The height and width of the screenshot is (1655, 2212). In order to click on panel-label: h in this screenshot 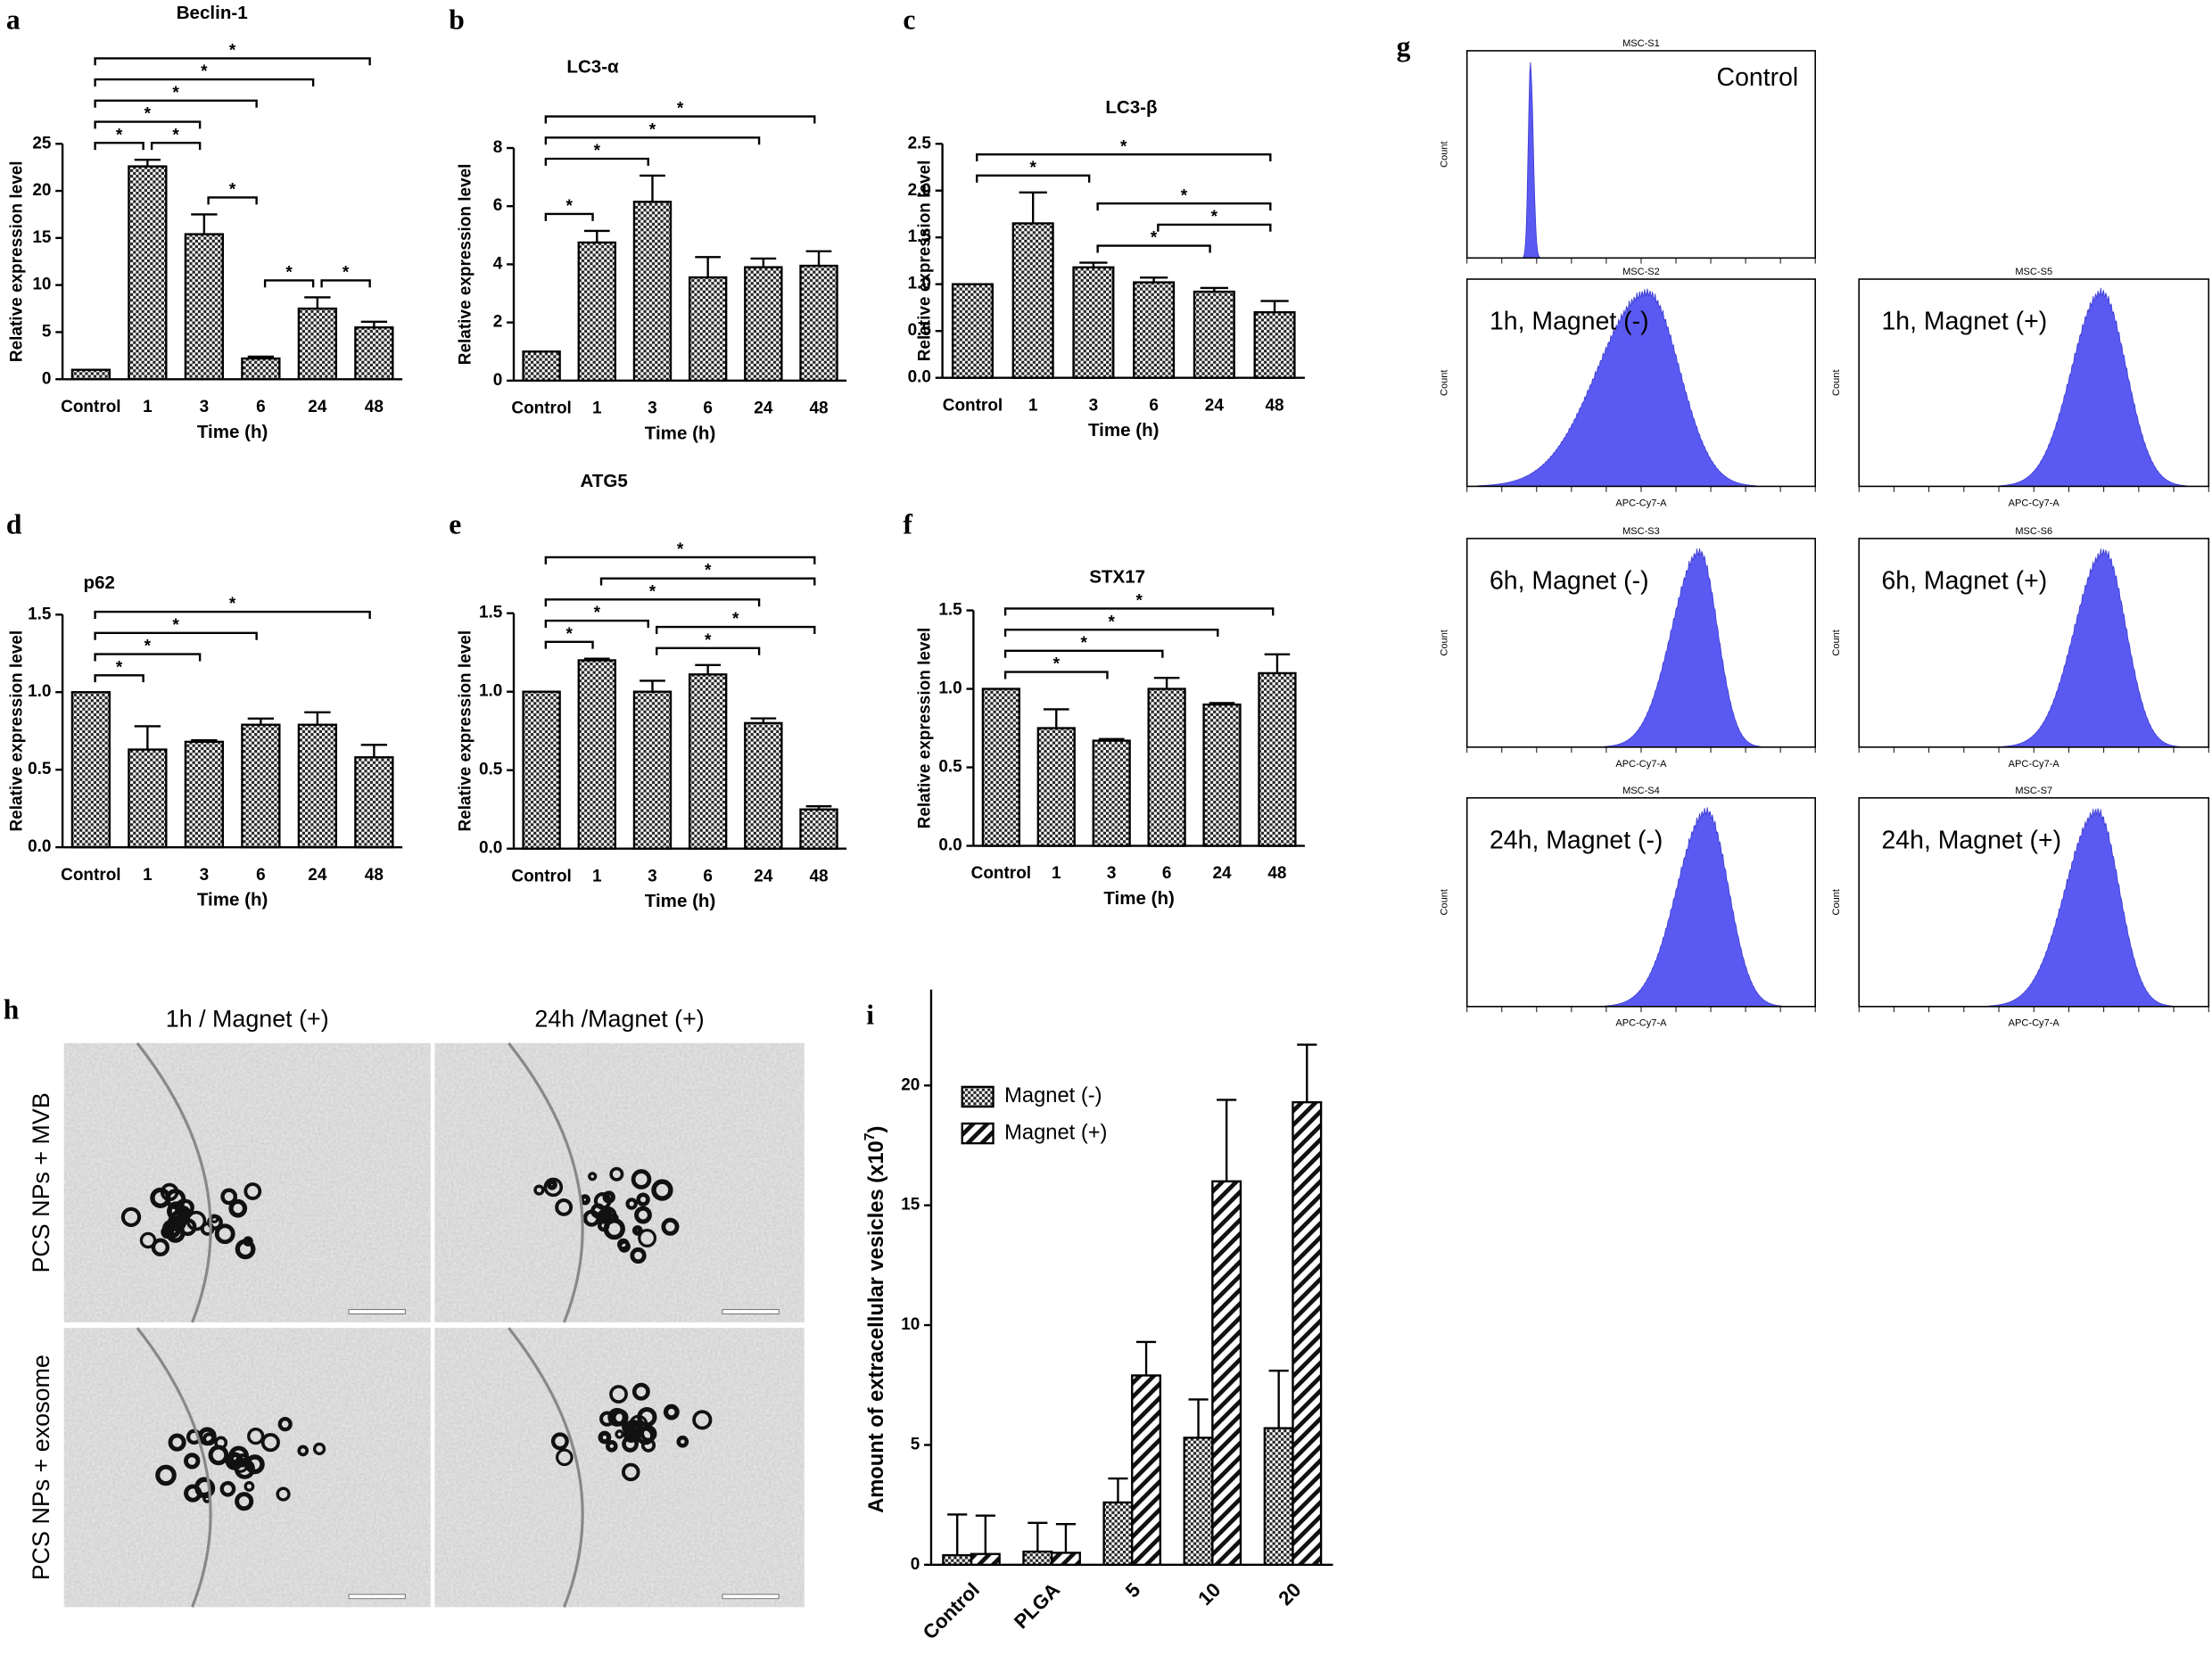, I will do `click(12, 1009)`.